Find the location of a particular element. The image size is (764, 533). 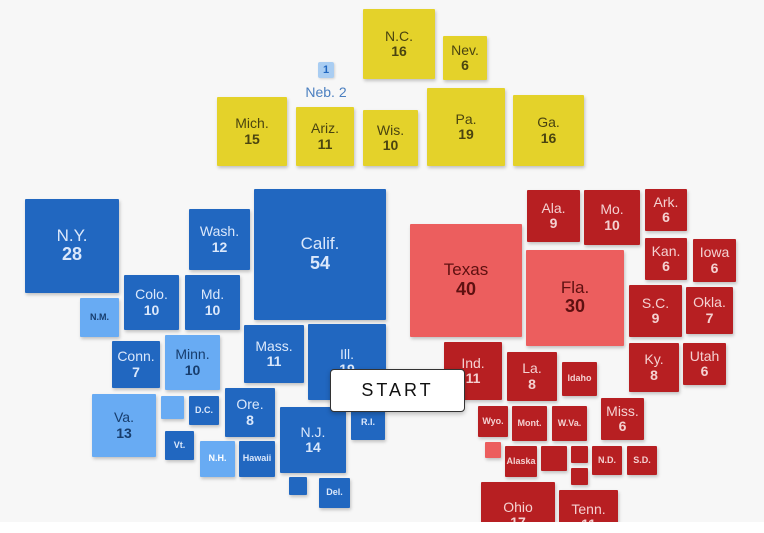

state-tile-mo: Mo. 10 is located at coordinates (612, 217).